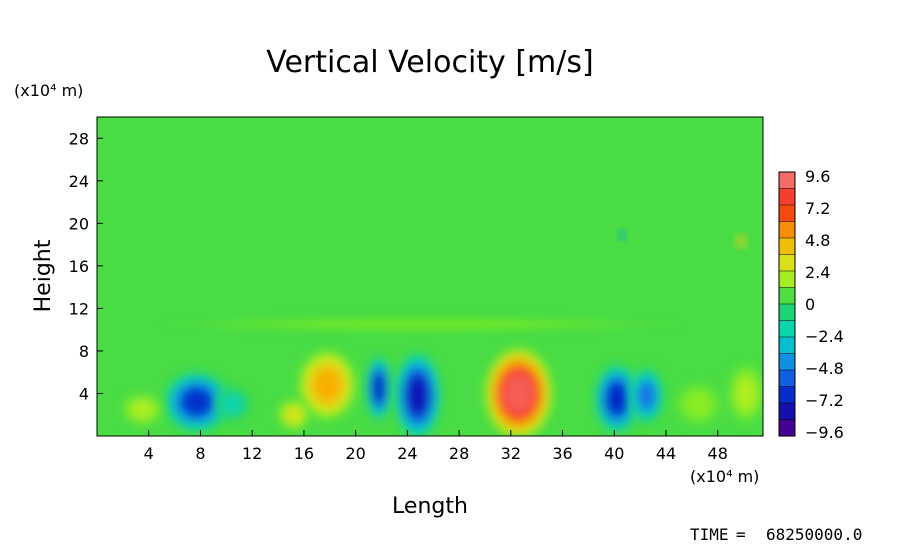  I want to click on x-tick-label: 16, so click(304, 453).